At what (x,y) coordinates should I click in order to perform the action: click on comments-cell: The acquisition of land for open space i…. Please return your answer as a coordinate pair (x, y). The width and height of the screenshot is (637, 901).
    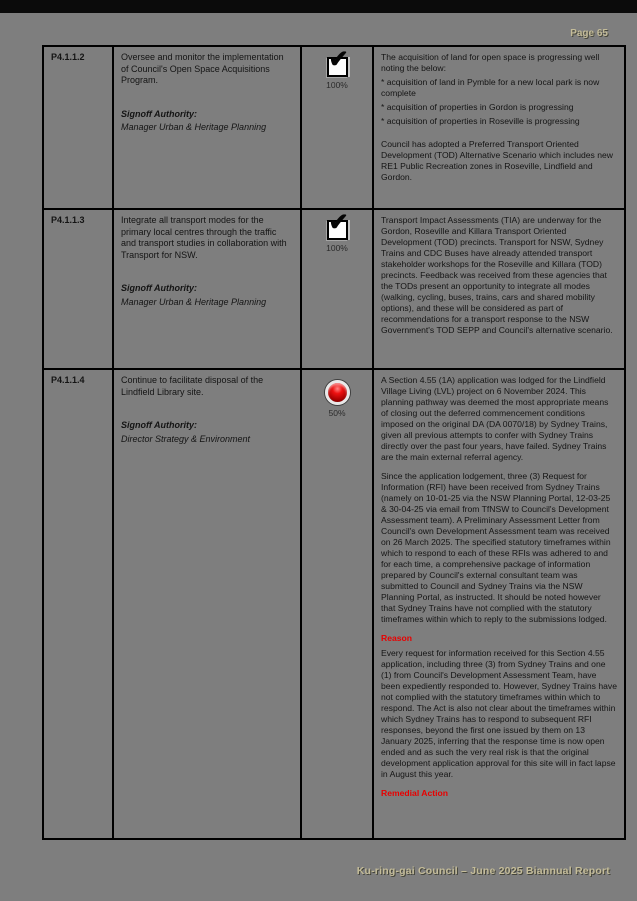
    Looking at the image, I should click on (499, 127).